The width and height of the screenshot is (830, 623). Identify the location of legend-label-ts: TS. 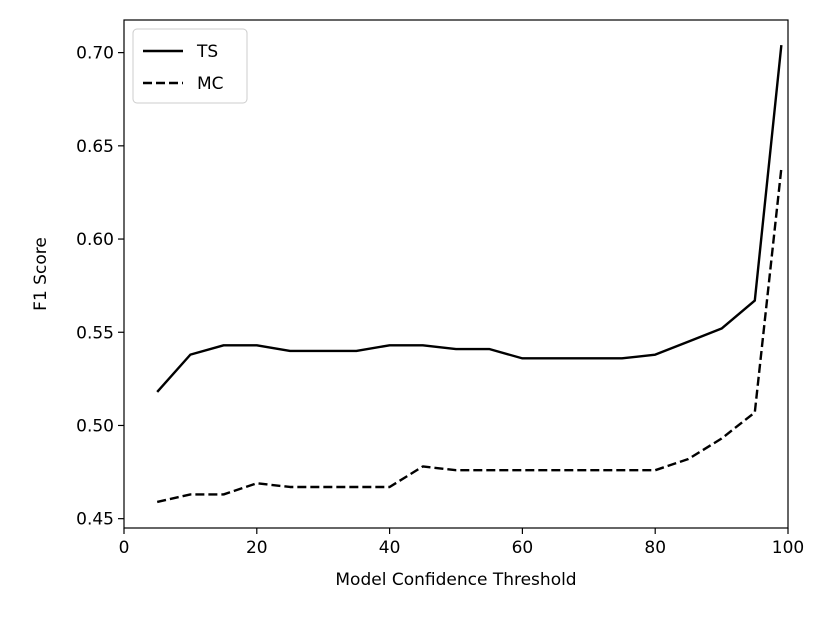
(207, 52).